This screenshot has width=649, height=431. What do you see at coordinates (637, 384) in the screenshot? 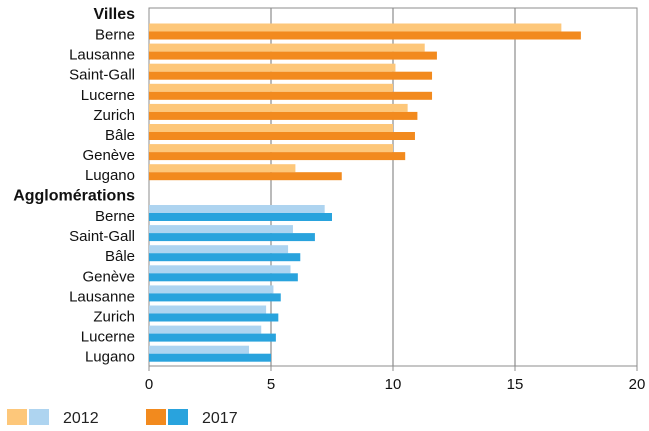
I see `x-tick-label: 20` at bounding box center [637, 384].